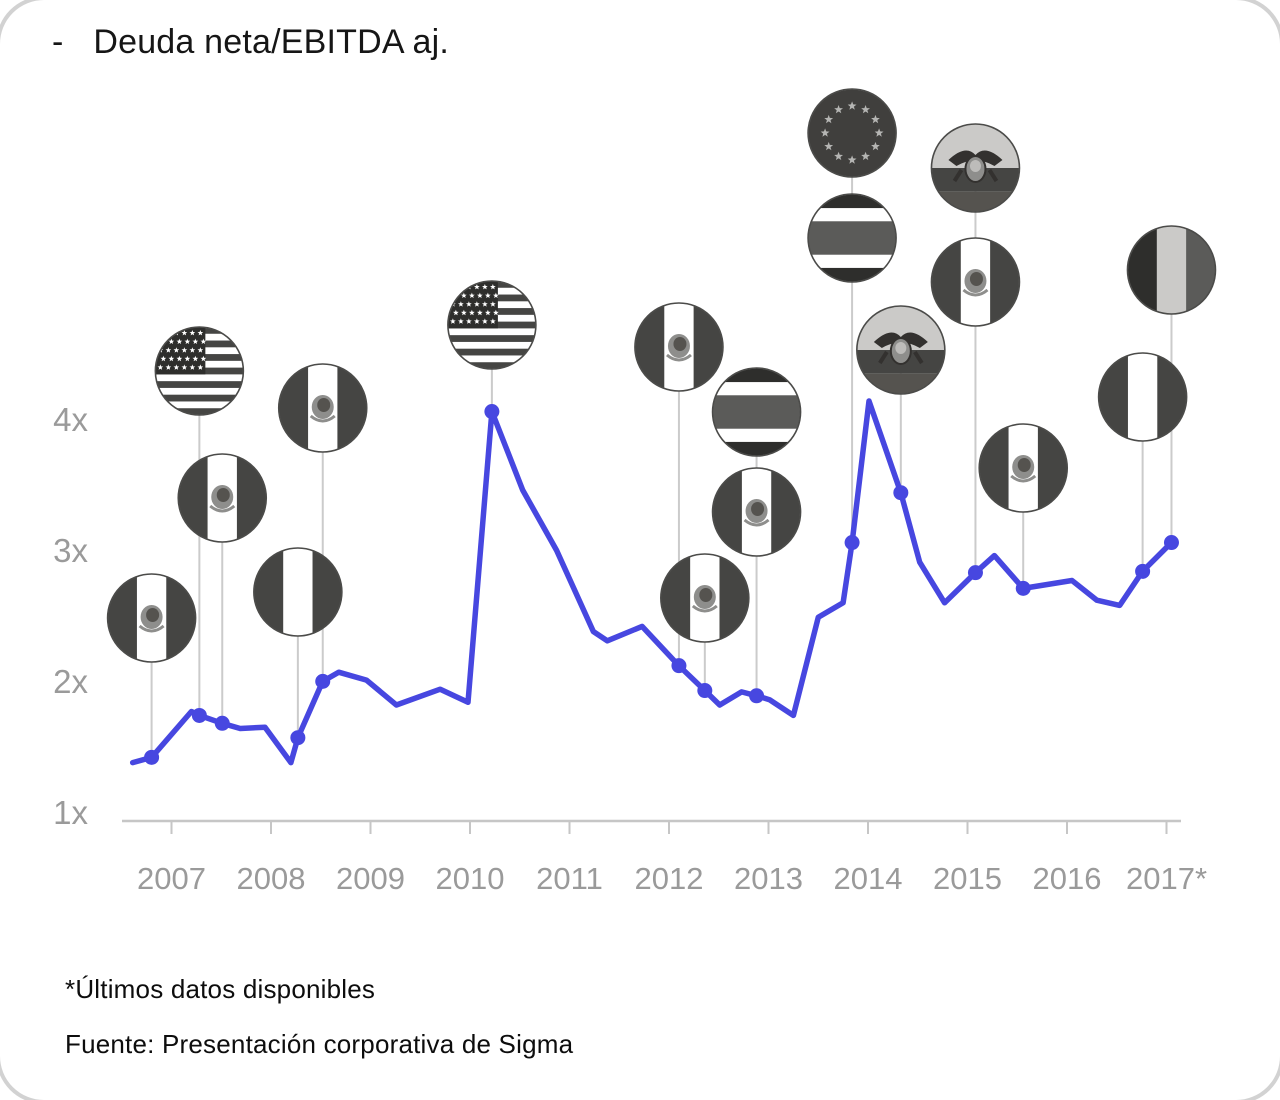  I want to click on y-tick-label: 3x, so click(70, 550).